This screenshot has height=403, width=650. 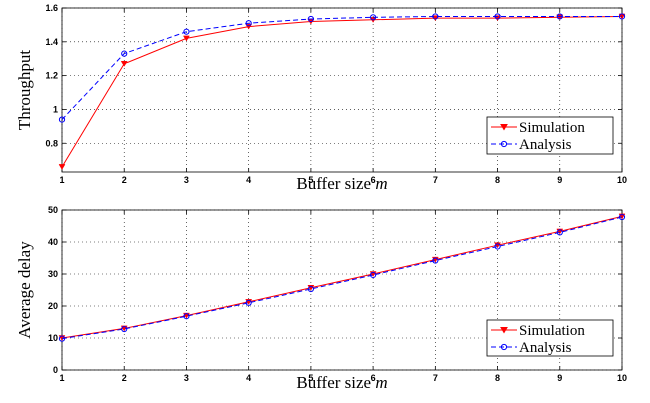 I want to click on y-tick-label: 1.4, so click(x=51, y=42).